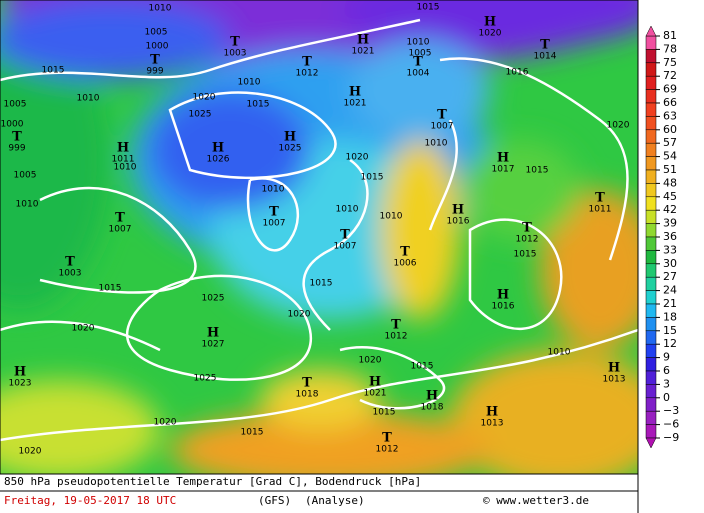 The image size is (704, 513). What do you see at coordinates (670, 330) in the screenshot?
I see `colorbar-label: 15` at bounding box center [670, 330].